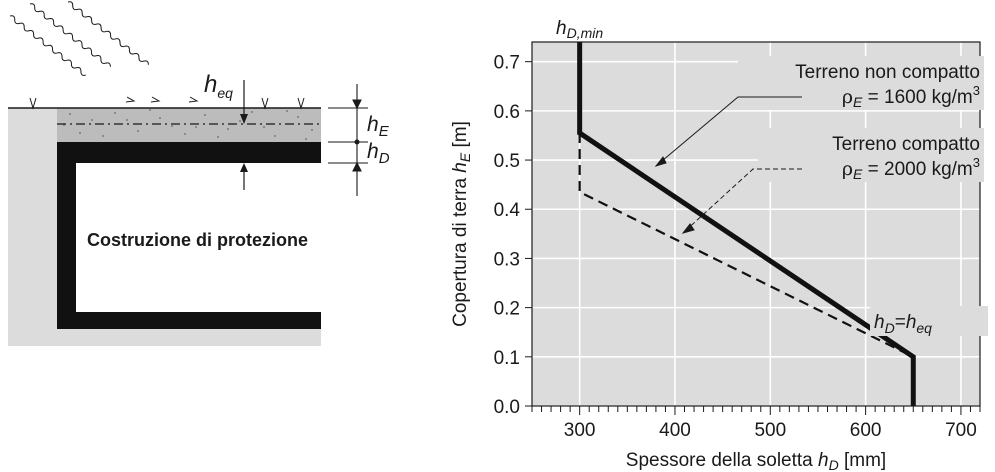 The height and width of the screenshot is (472, 995). Describe the element at coordinates (104, 52) in the screenshot. I see `radiation-arrows` at that location.